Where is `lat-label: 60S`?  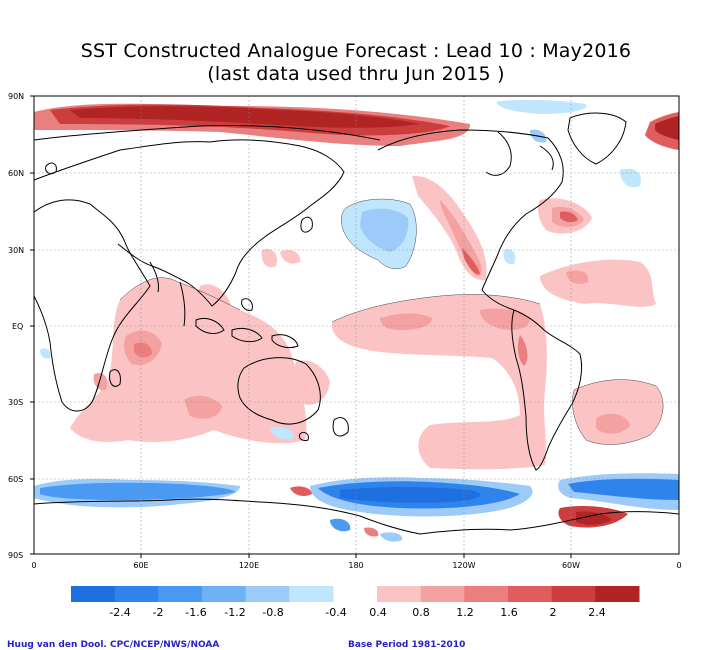
lat-label: 60S is located at coordinates (15, 479).